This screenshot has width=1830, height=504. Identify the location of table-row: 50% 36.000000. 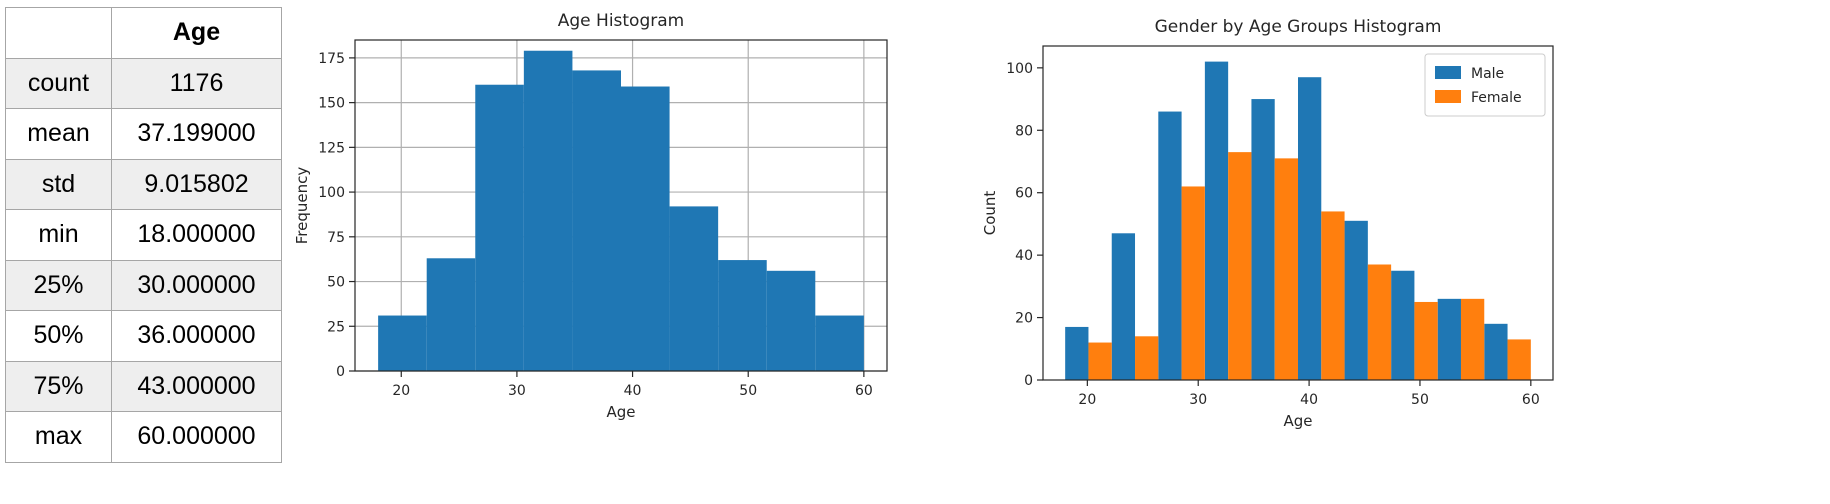
(143, 336).